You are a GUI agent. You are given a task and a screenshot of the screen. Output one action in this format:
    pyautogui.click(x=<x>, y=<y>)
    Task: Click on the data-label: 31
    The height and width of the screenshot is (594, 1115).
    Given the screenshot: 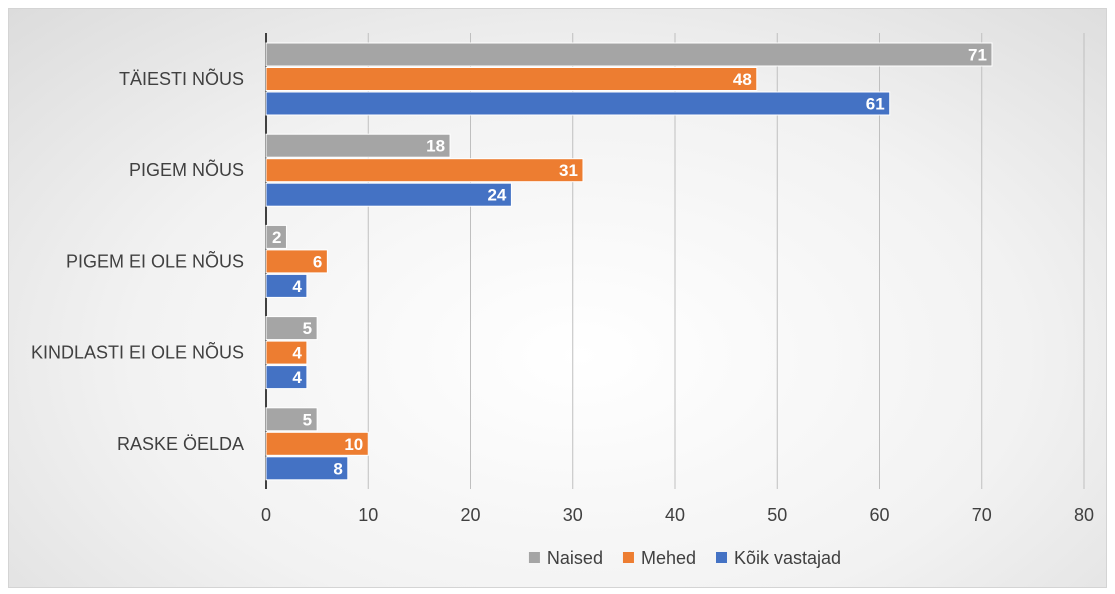 What is the action you would take?
    pyautogui.click(x=568, y=170)
    